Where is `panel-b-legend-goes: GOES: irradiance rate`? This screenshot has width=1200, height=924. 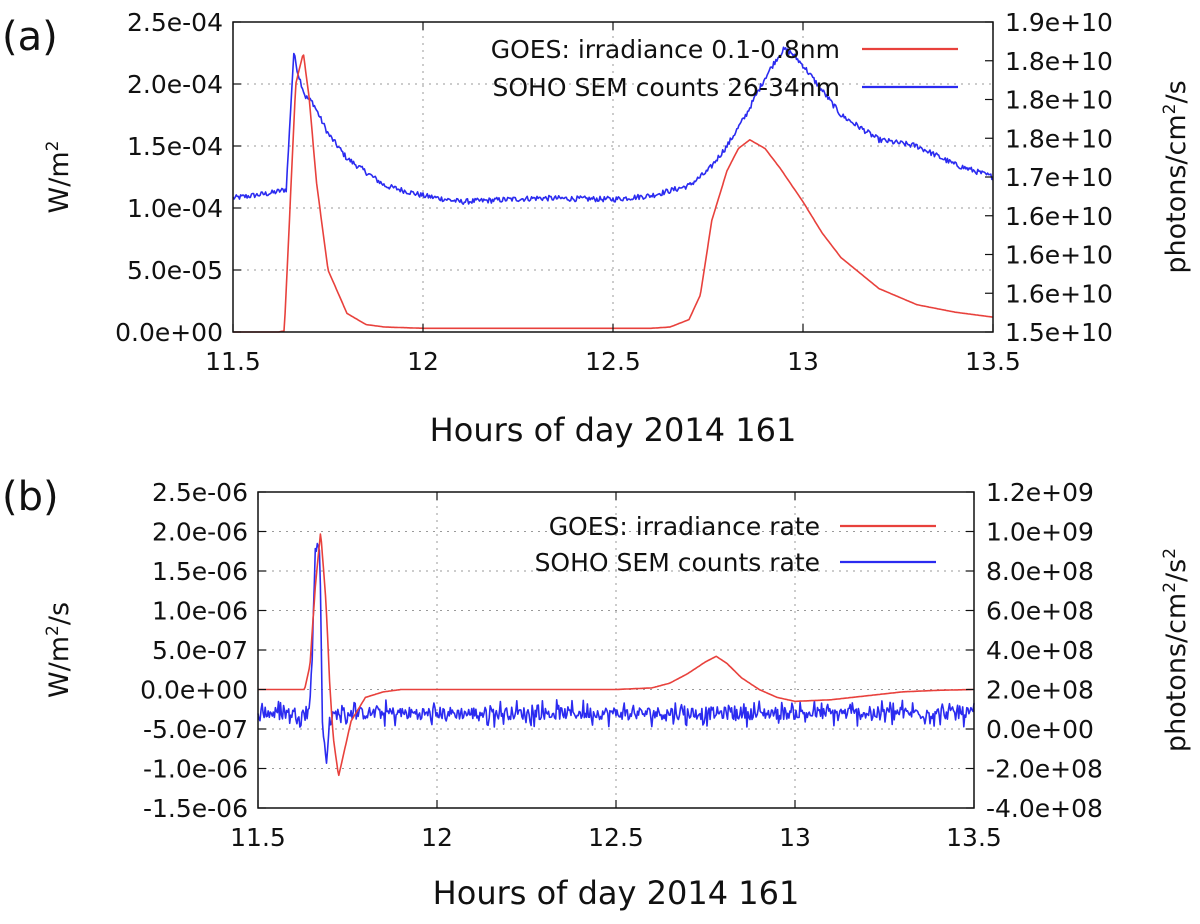 panel-b-legend-goes: GOES: irradiance rate is located at coordinates (684, 526).